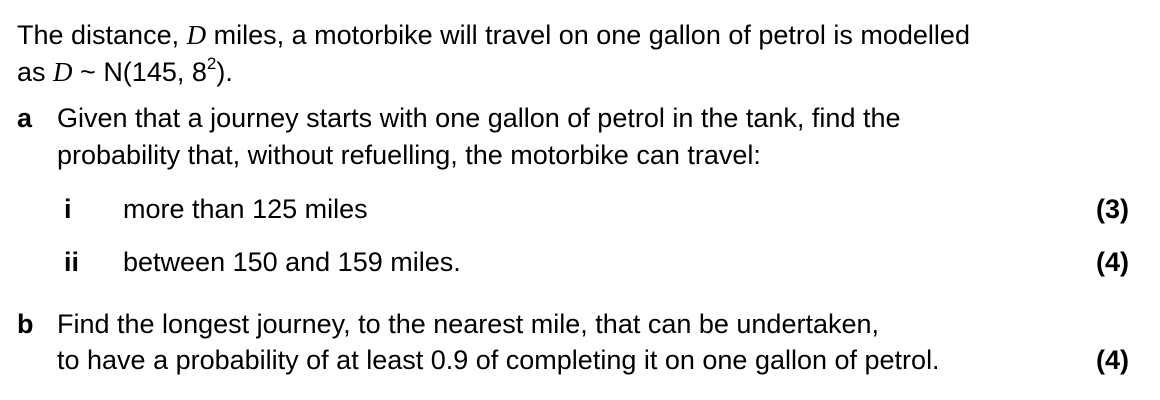 Image resolution: width=1160 pixels, height=400 pixels. What do you see at coordinates (292, 262) in the screenshot?
I see `subpart-ii-text: between 150 and 159 miles.` at bounding box center [292, 262].